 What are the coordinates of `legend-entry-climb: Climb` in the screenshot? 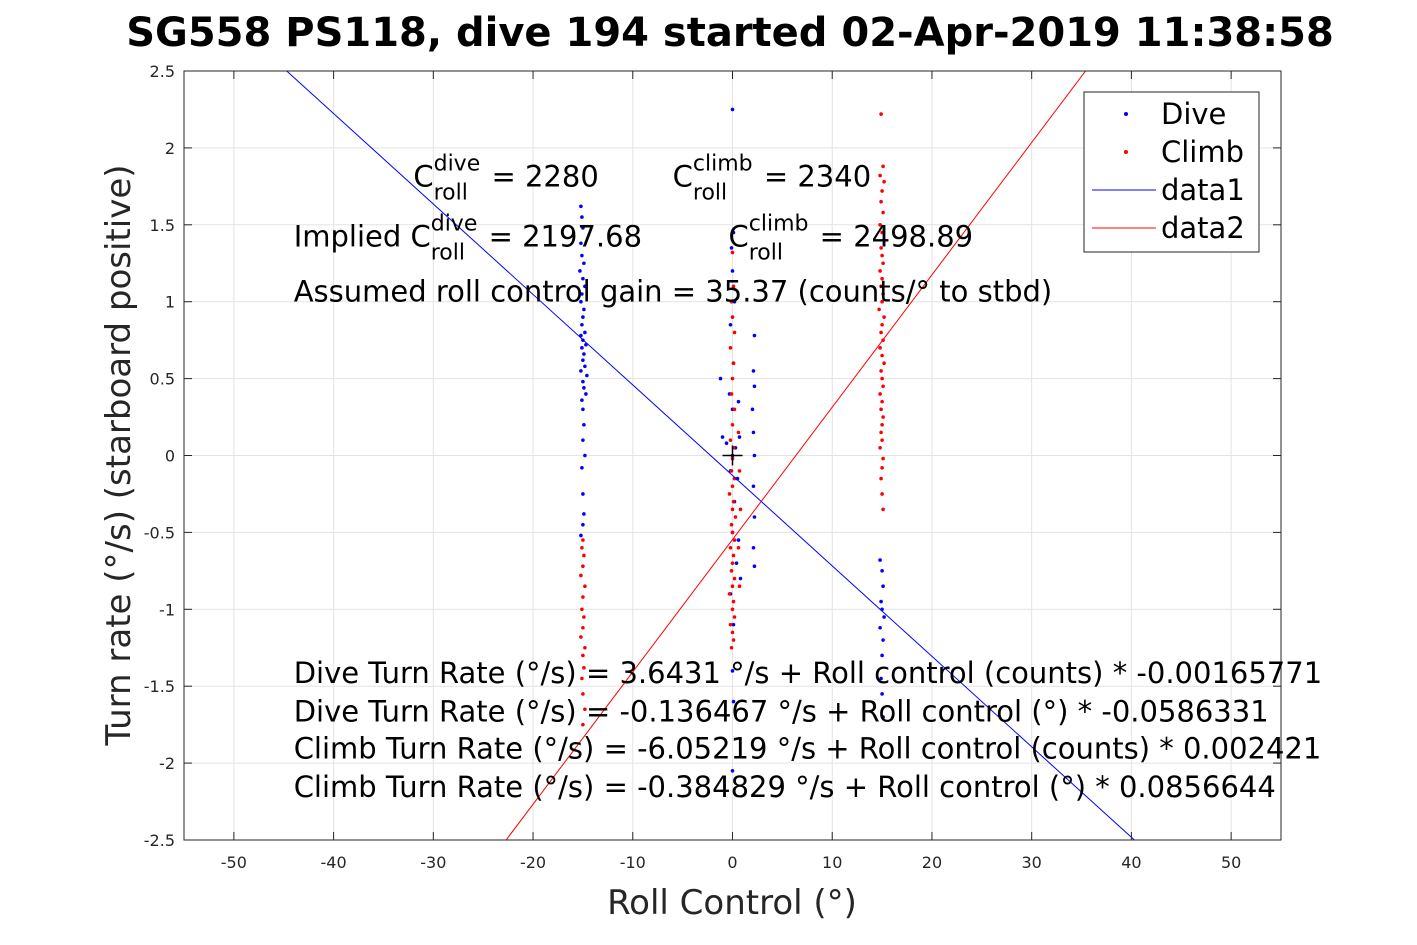 It's located at (1184, 152).